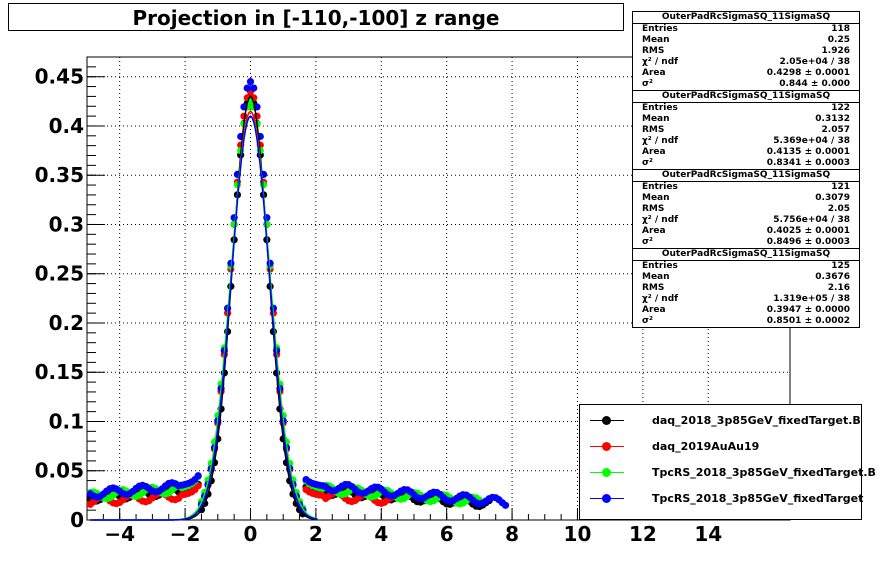 This screenshot has width=878, height=578. Describe the element at coordinates (811, 220) in the screenshot. I see `stats-value: 5.756e+04 / 38` at that location.